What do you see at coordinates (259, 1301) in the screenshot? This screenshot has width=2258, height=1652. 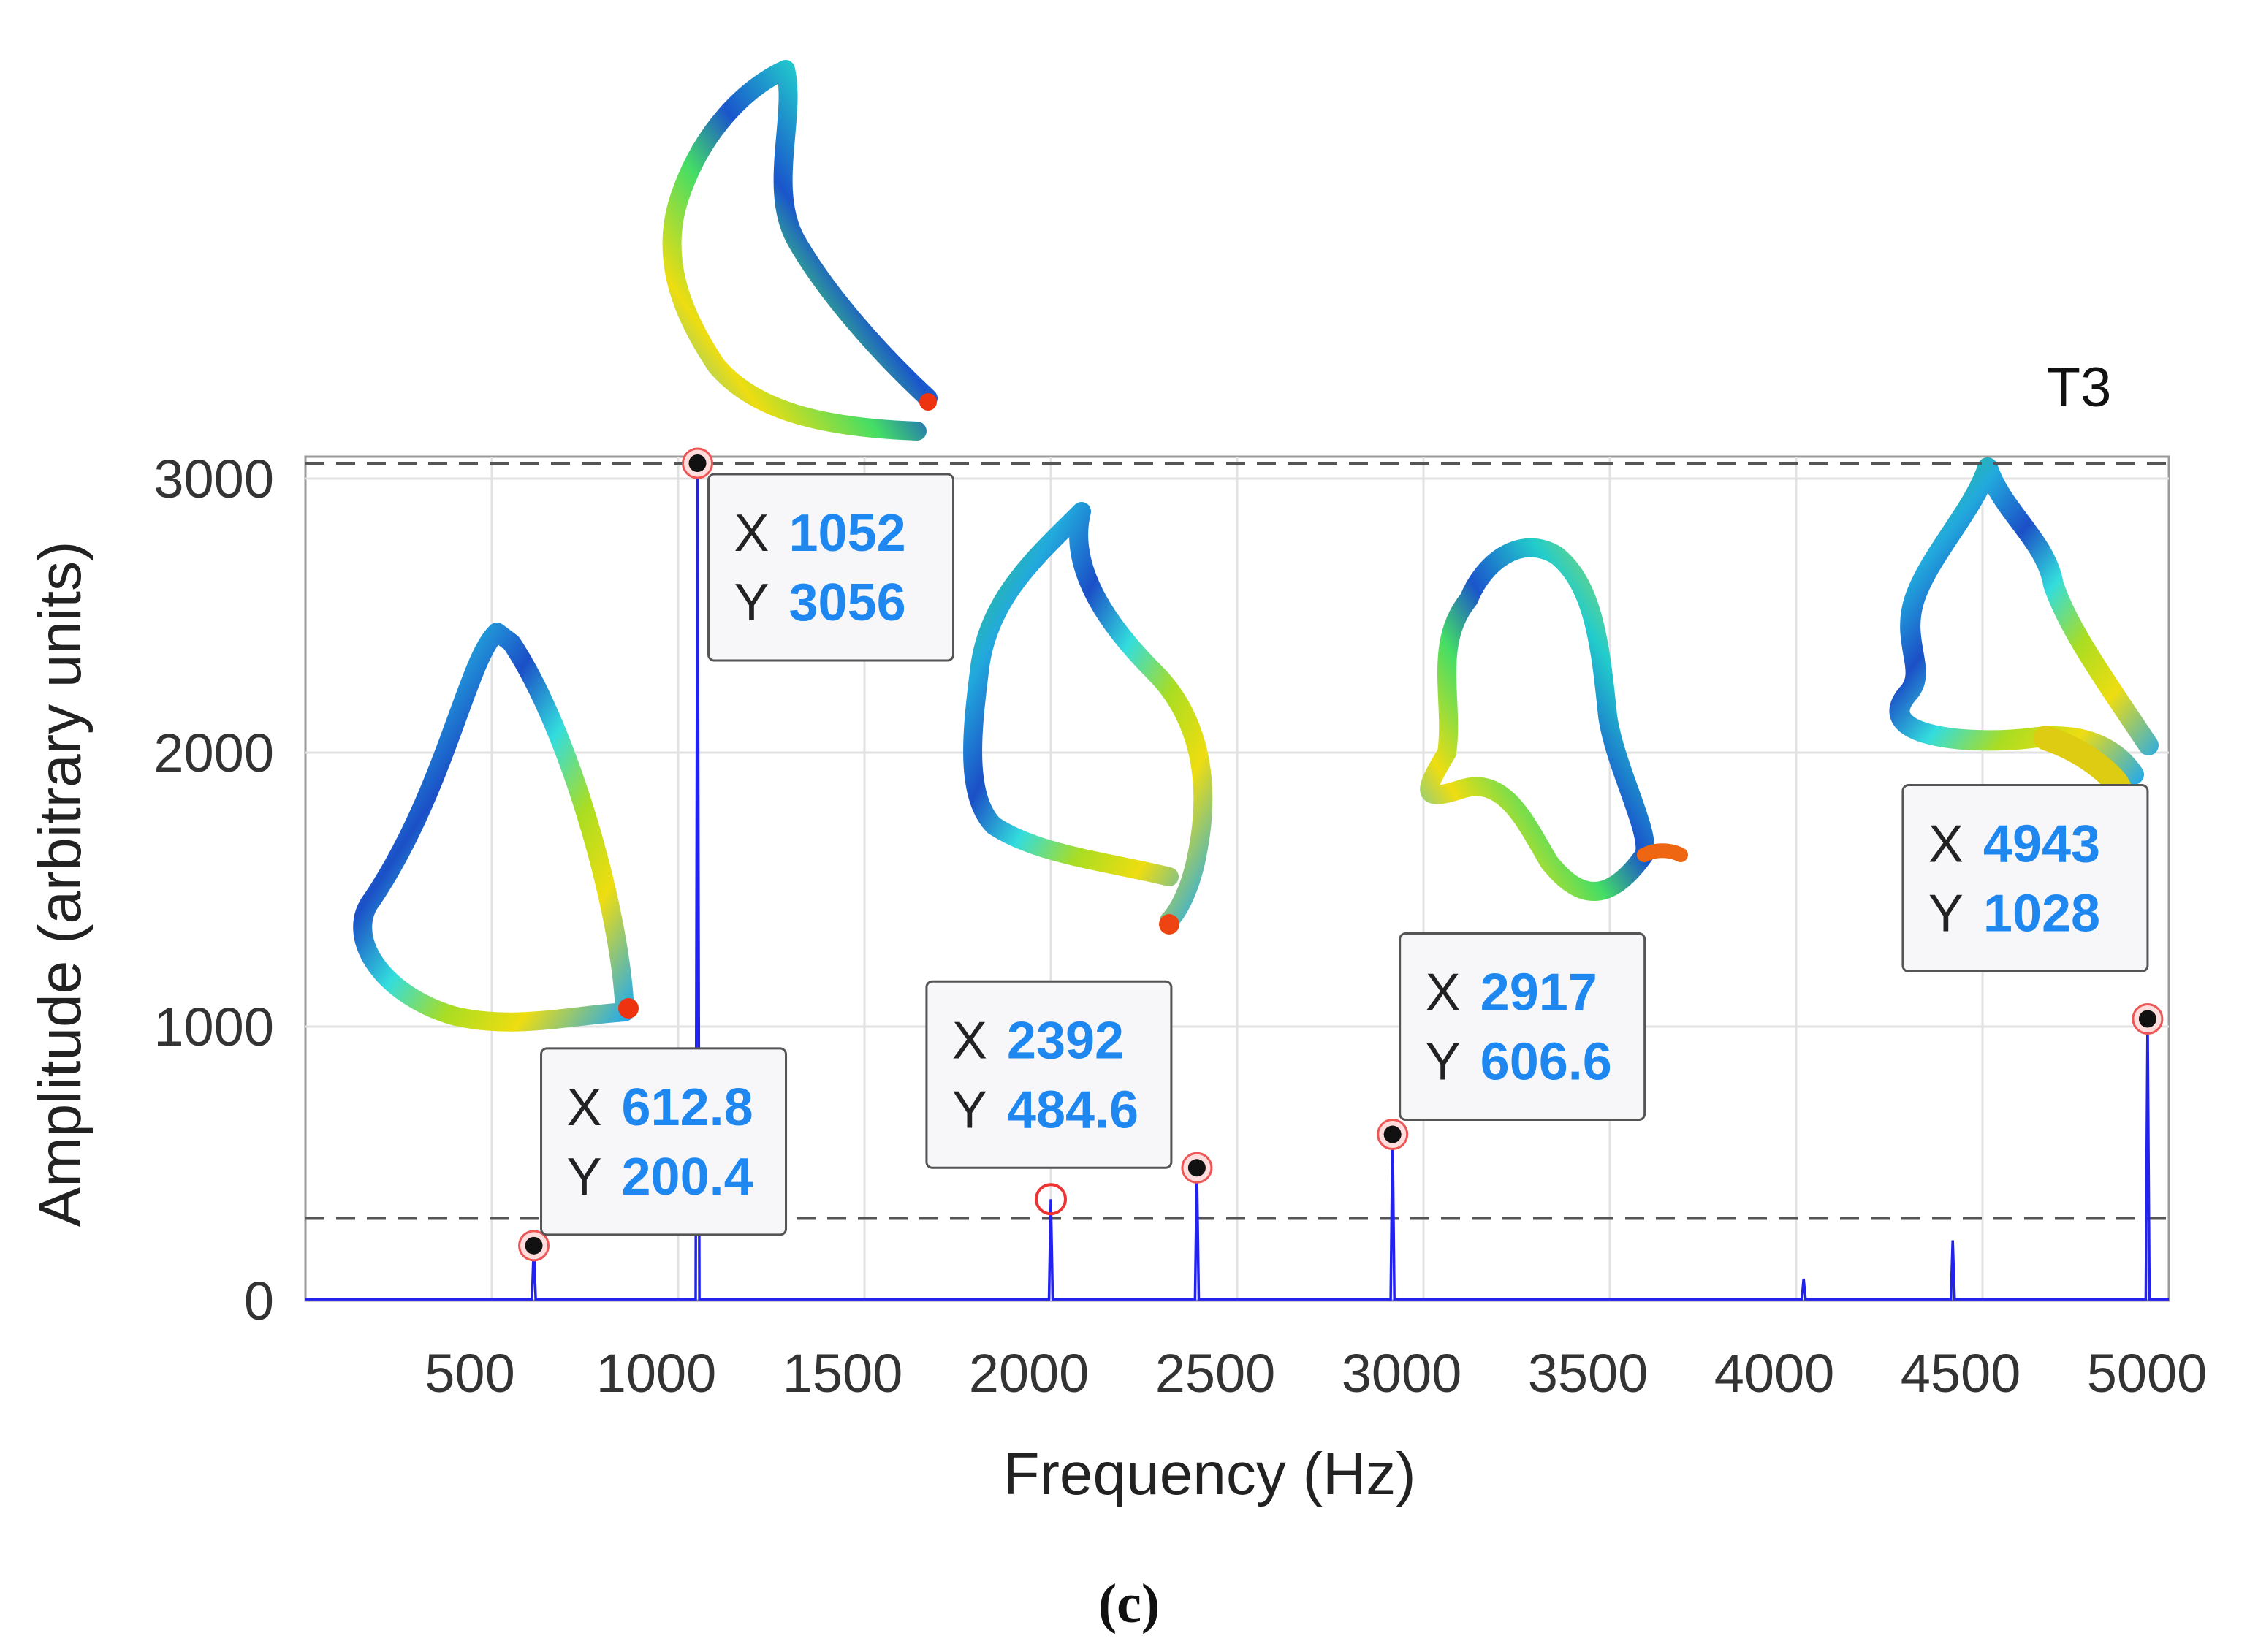 I see `y-tick-label: 0` at bounding box center [259, 1301].